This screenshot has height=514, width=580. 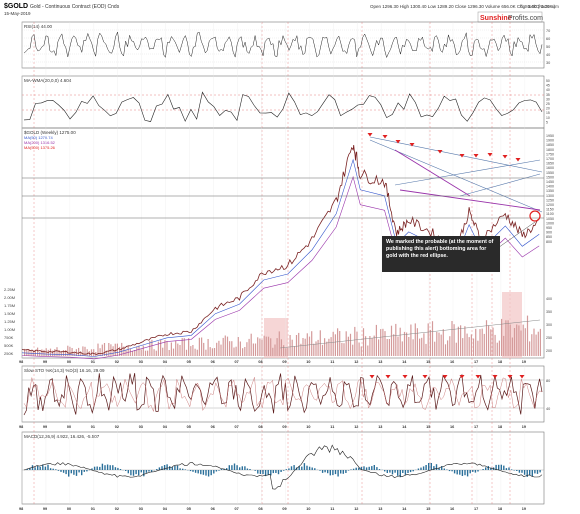 What do you see at coordinates (548, 381) in the screenshot?
I see `osc-level-label: 80` at bounding box center [548, 381].